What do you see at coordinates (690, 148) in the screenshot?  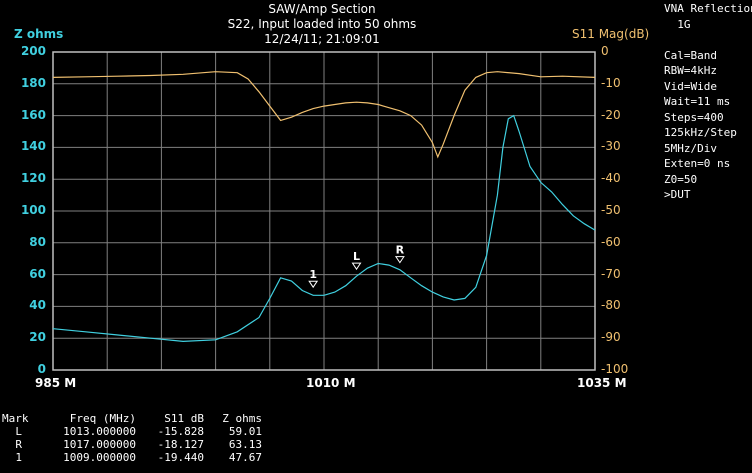 I see `settings-line: 5MHz/Div` at bounding box center [690, 148].